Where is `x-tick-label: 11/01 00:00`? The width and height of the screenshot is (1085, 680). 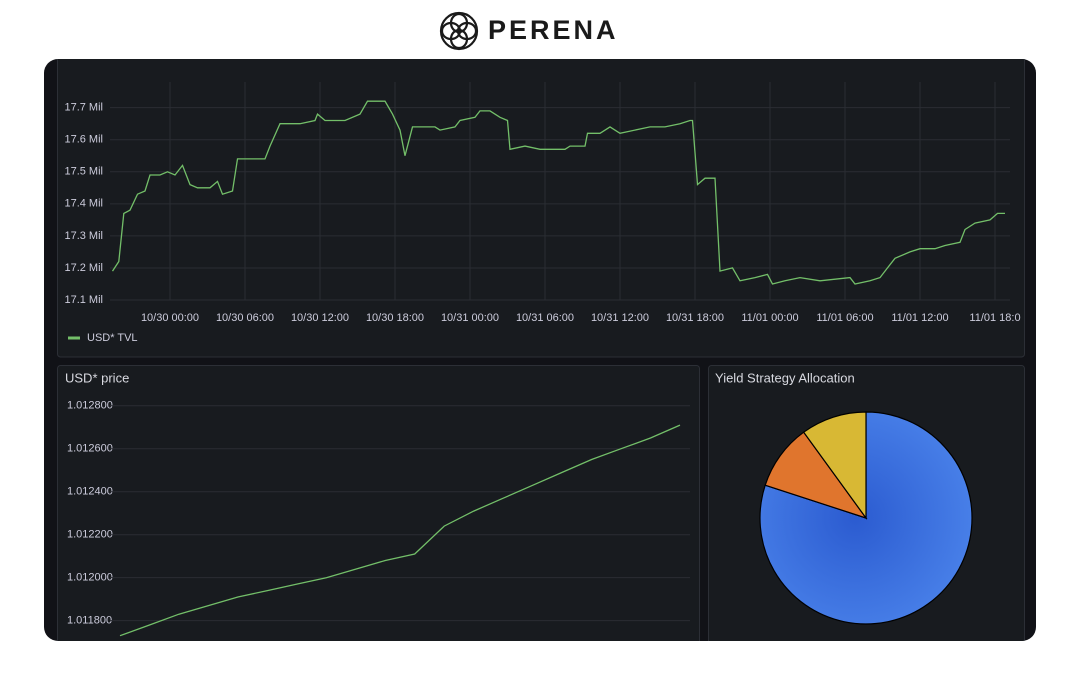 x-tick-label: 11/01 00:00 is located at coordinates (769, 318).